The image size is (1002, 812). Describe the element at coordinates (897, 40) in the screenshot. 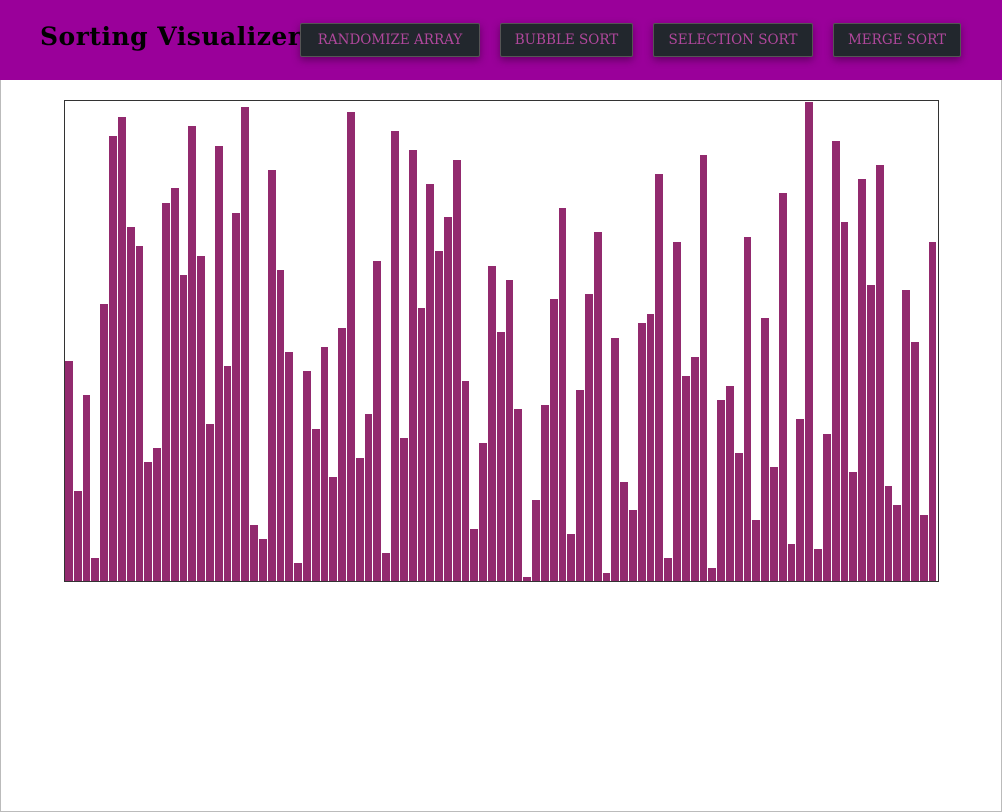

I see `merge-sort-button: MERGE SORT` at that location.